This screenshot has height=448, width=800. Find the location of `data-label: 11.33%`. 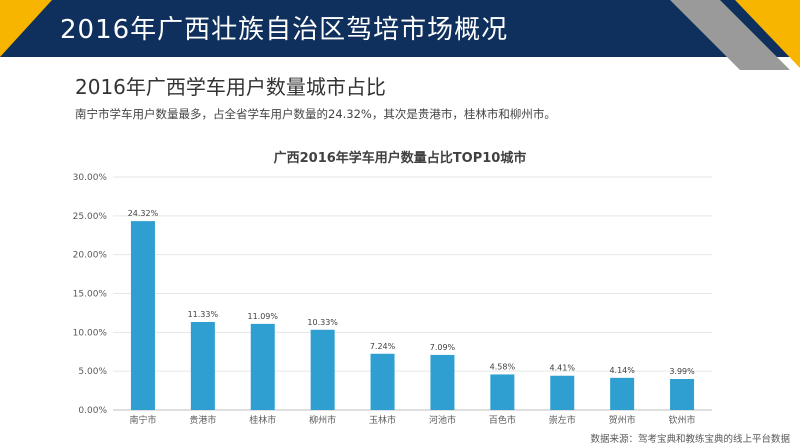

data-label: 11.33% is located at coordinates (203, 314).